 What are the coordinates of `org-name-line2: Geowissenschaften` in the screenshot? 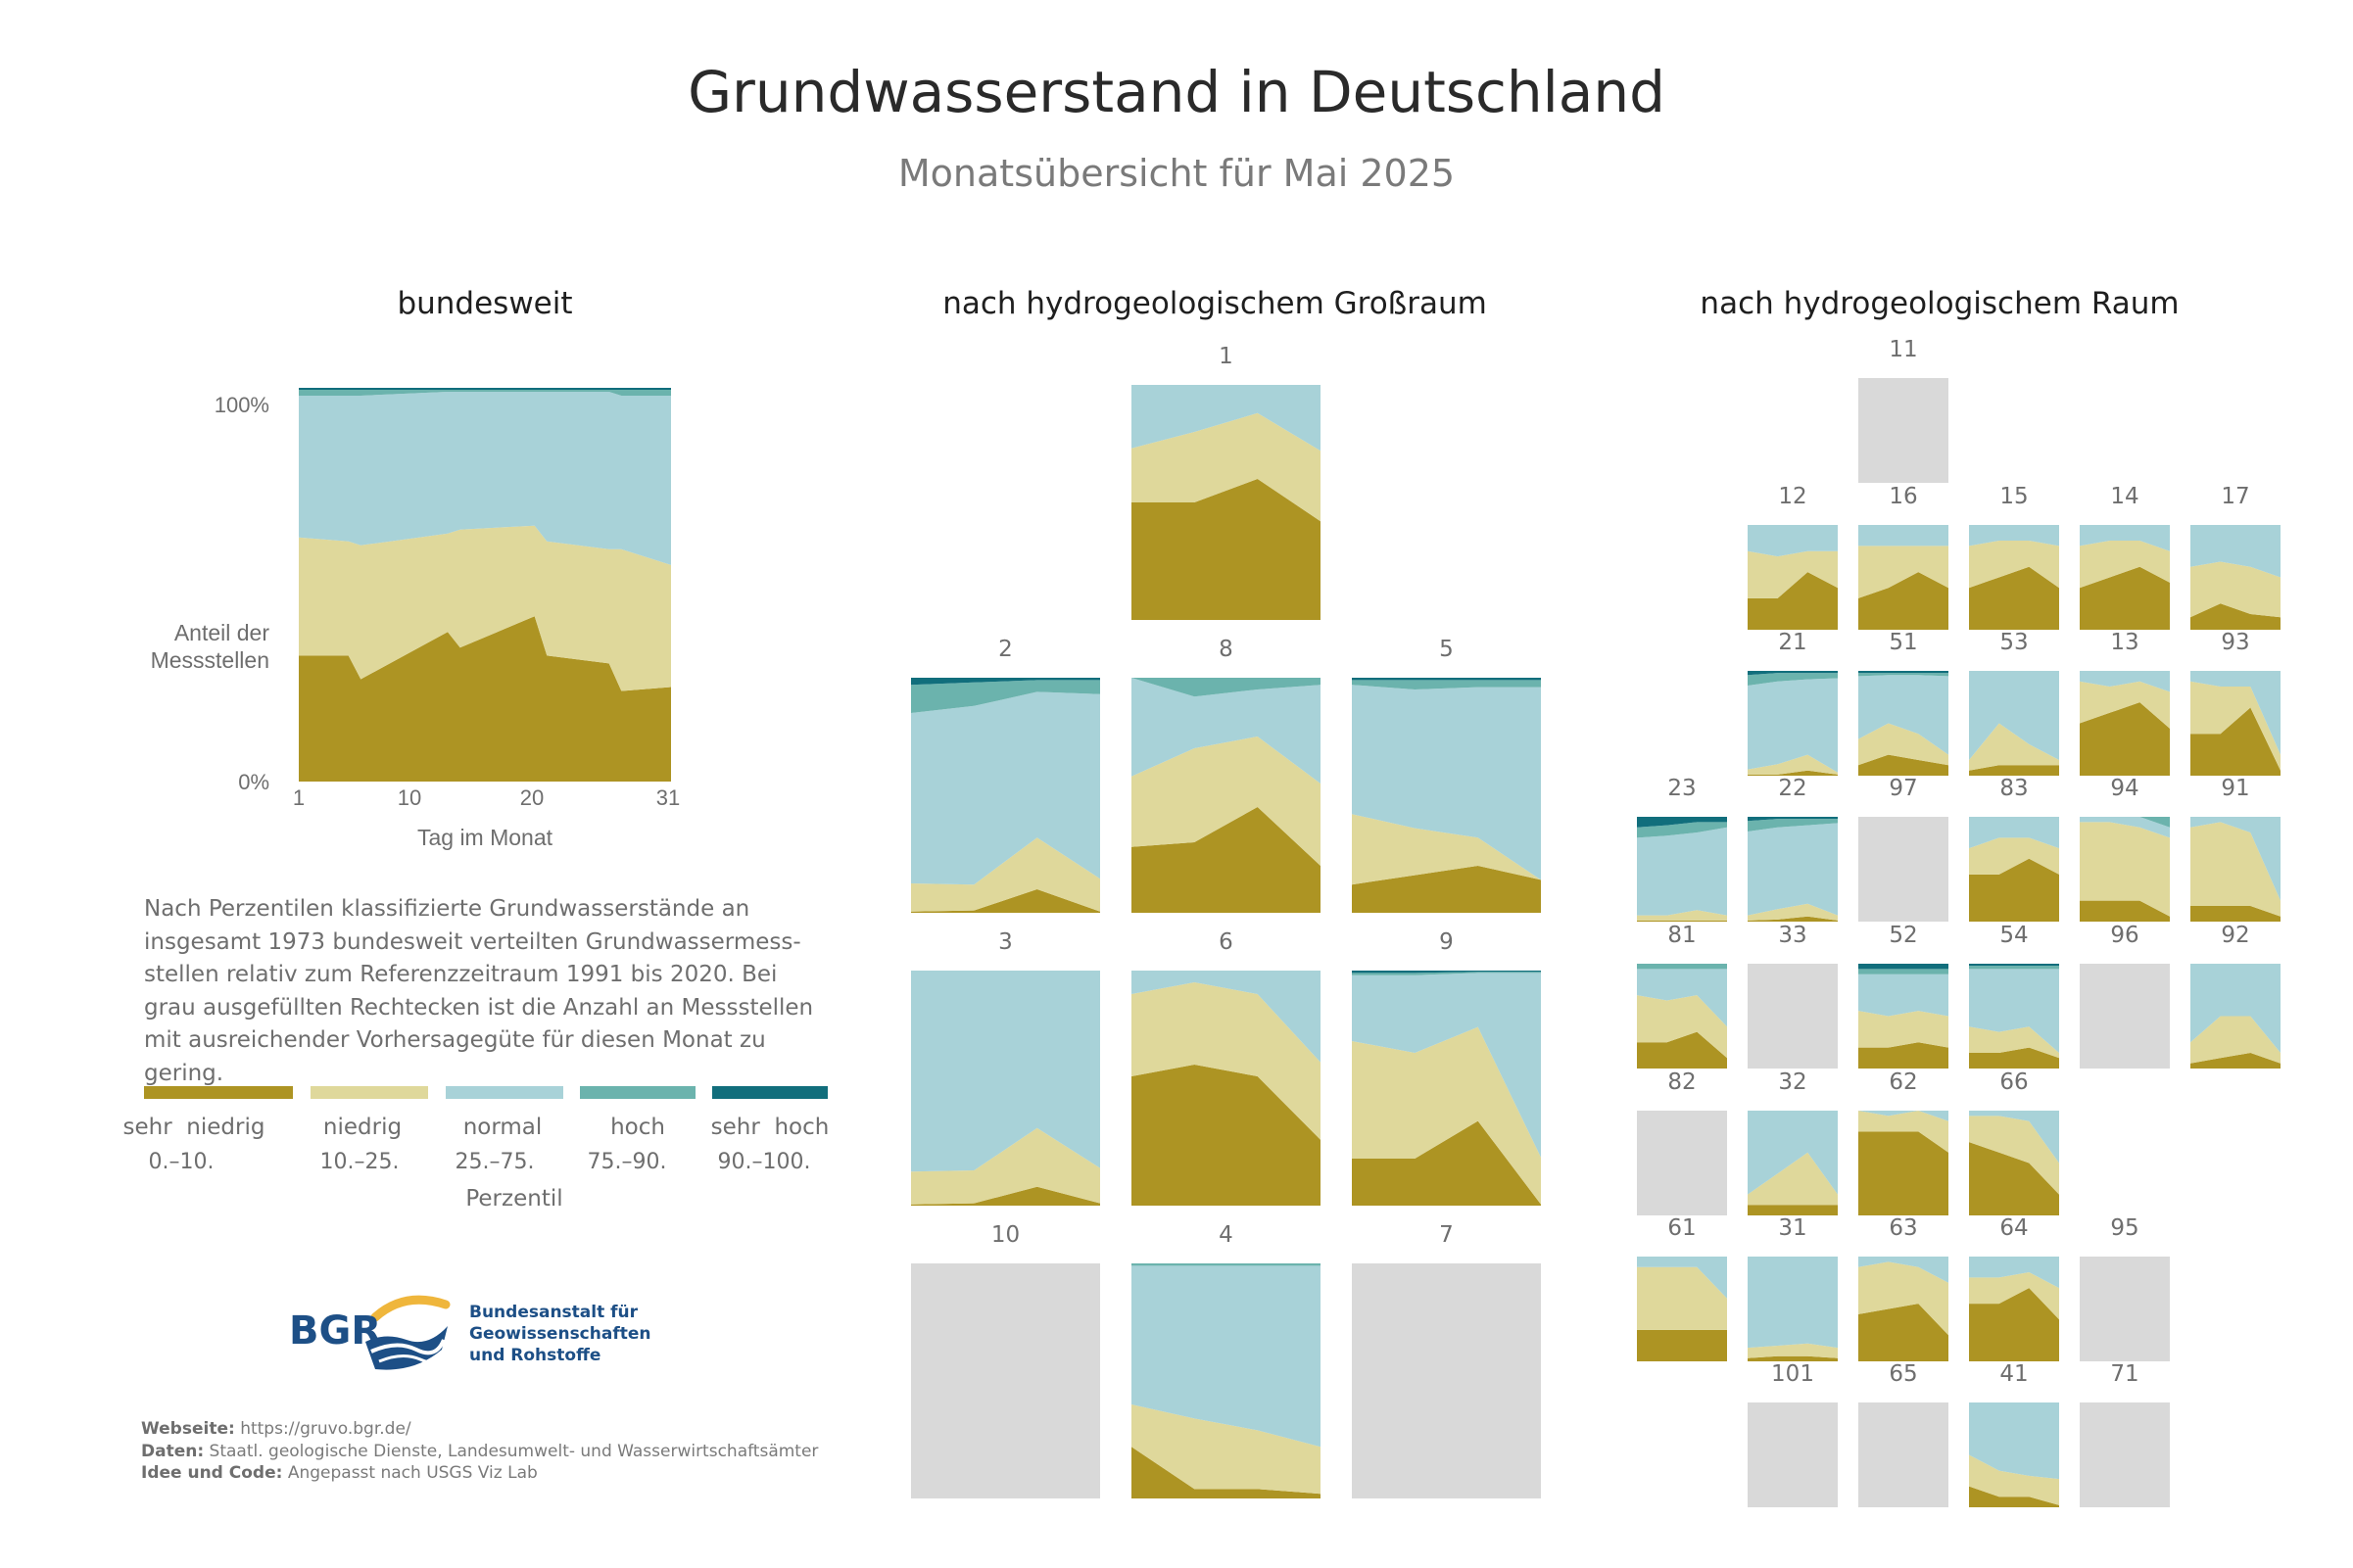 It's located at (560, 1334).